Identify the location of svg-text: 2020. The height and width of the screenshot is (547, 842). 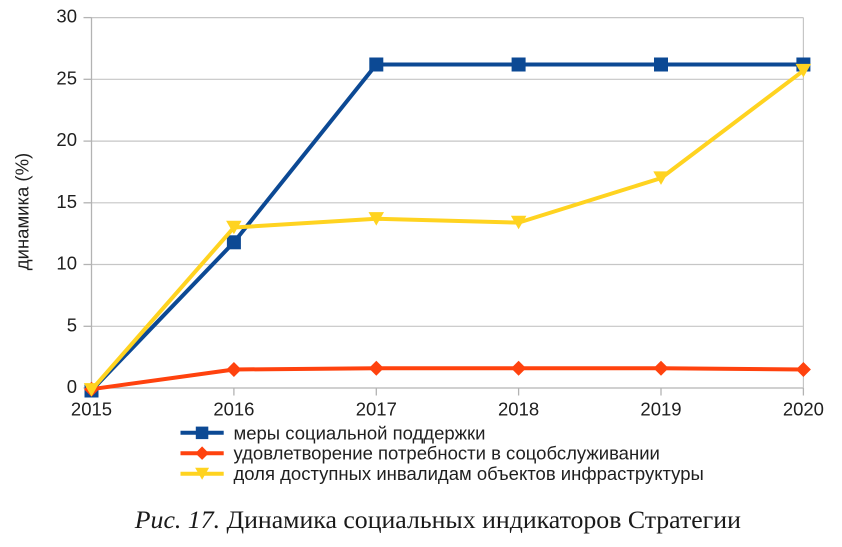
(803, 409).